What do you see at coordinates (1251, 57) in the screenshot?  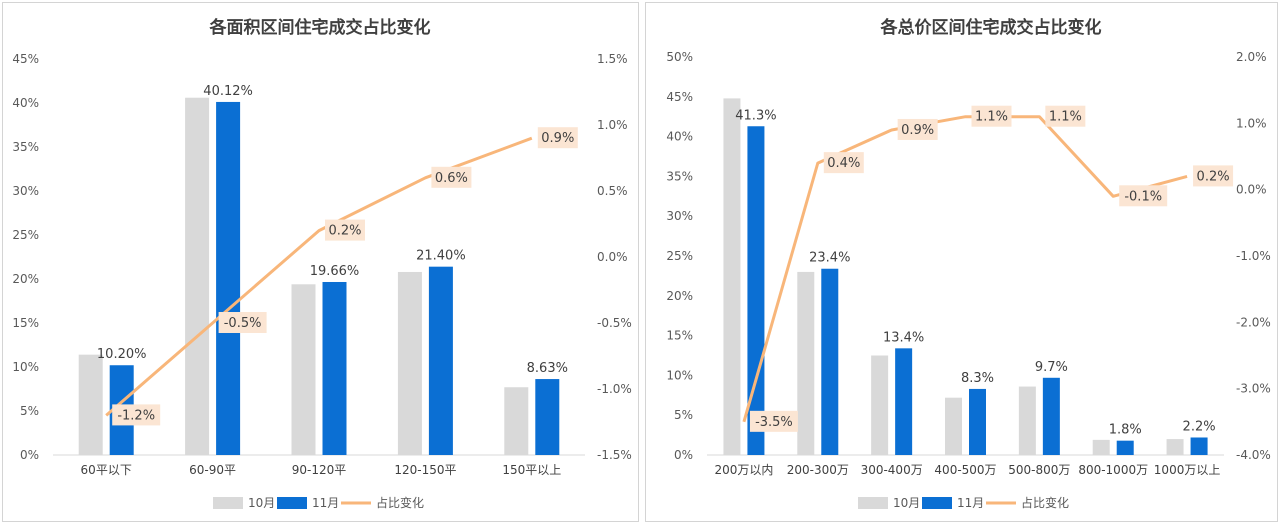 I see `y2-tick-label: 2.0%` at bounding box center [1251, 57].